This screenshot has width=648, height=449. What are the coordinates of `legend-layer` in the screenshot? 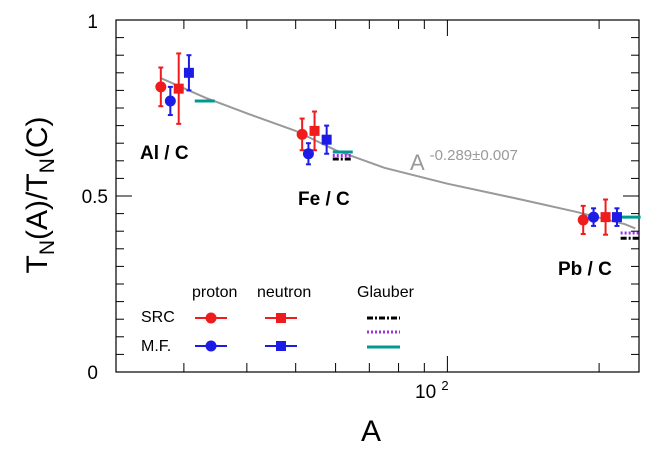 It's located at (297, 332).